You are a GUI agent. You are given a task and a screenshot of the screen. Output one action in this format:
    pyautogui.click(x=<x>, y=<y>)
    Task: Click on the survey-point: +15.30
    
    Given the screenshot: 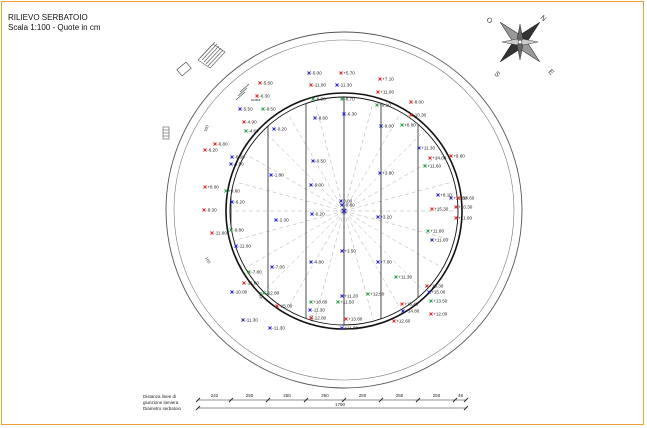 What is the action you would take?
    pyautogui.click(x=434, y=286)
    